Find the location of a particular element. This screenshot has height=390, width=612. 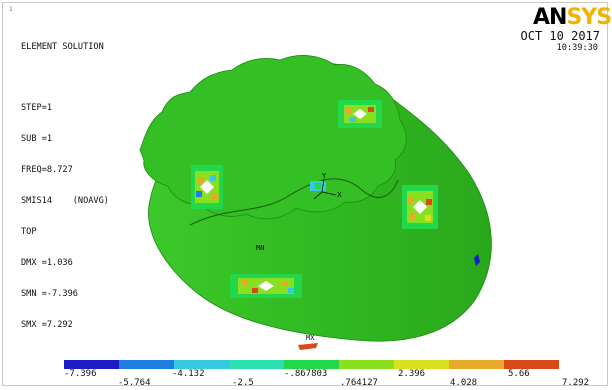

legend-label: -.867803 is located at coordinates (306, 374).